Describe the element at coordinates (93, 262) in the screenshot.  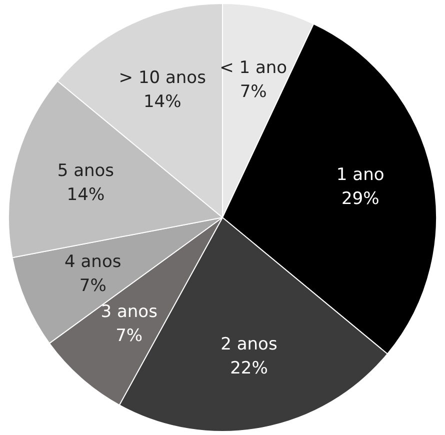
I see `slice-label: 4 anos` at that location.